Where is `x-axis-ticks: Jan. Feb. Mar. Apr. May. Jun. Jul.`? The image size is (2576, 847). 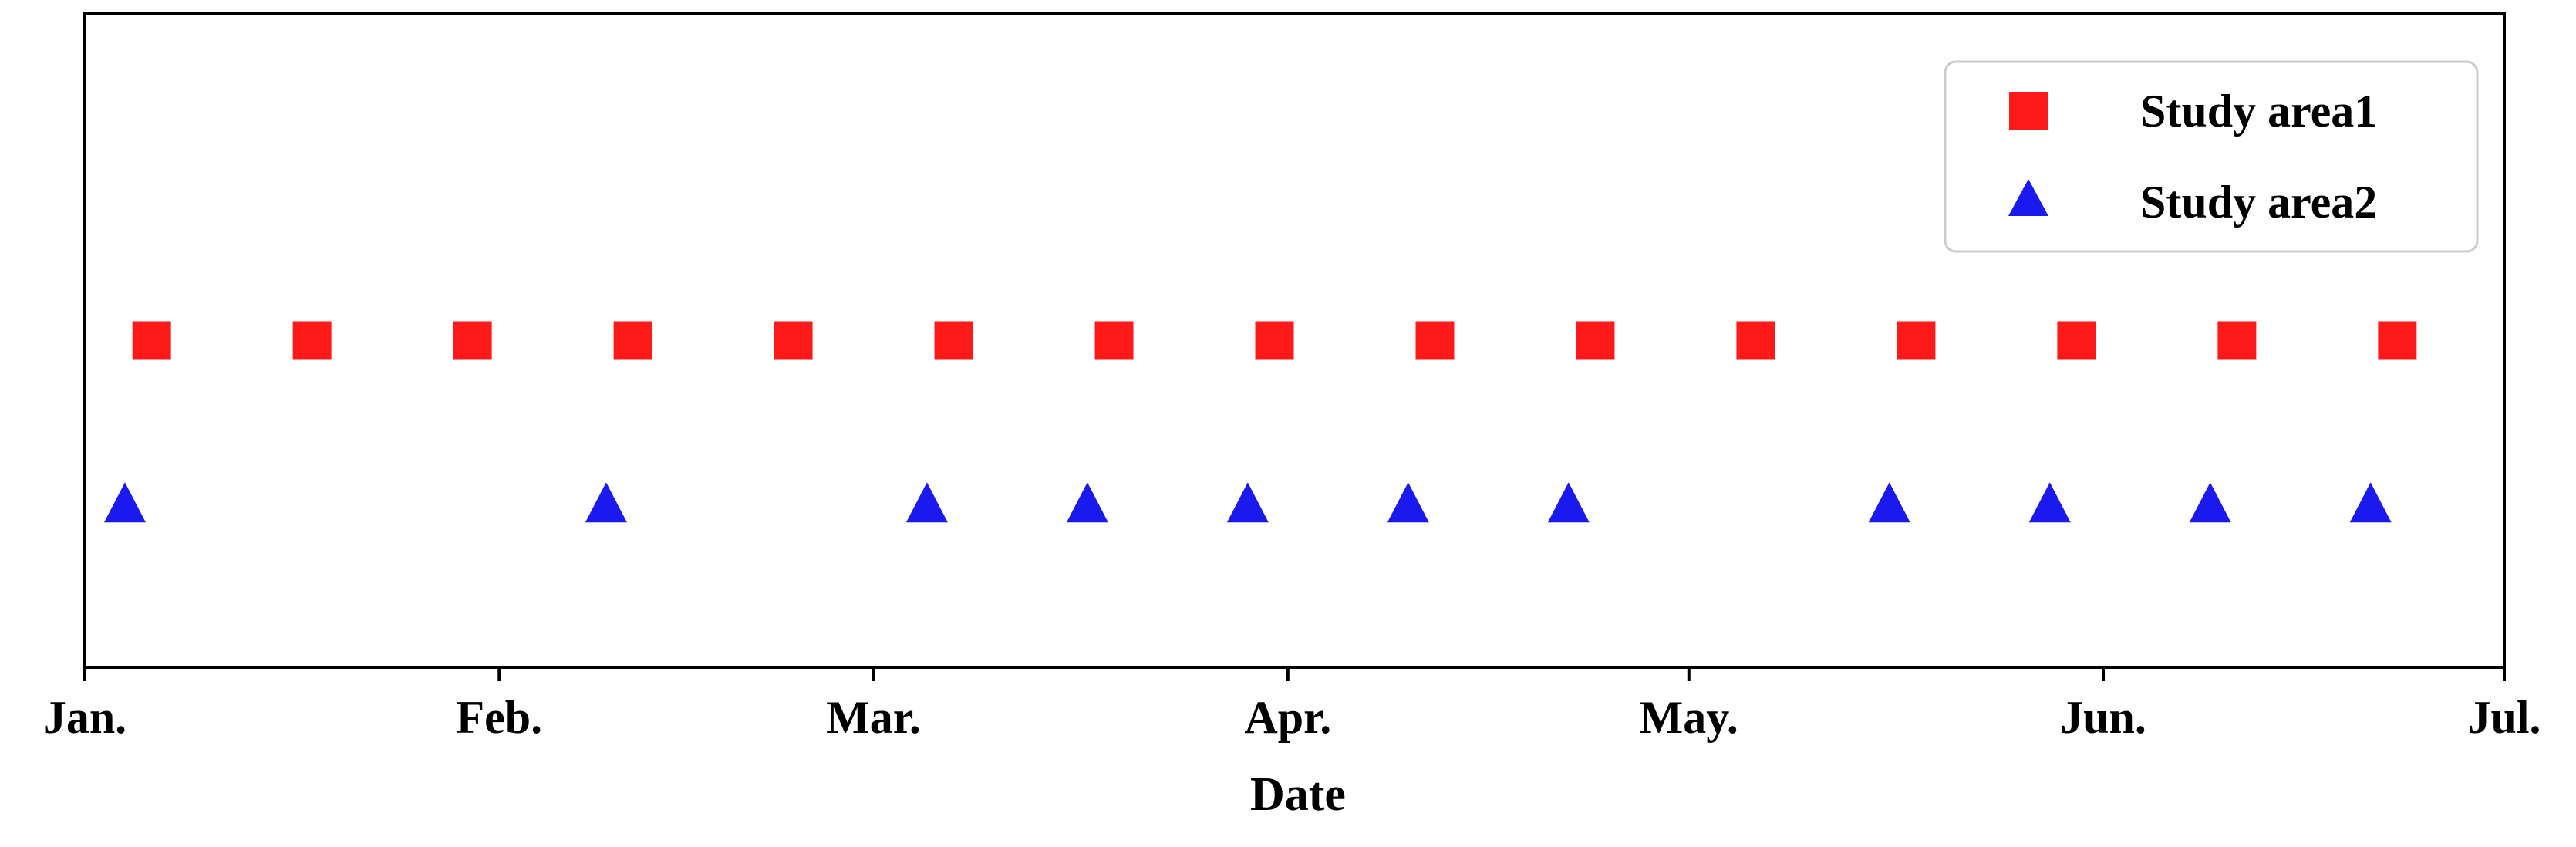
x-axis-ticks: Jan. Feb. Mar. Apr. May. Jun. Jul. is located at coordinates (1292, 705).